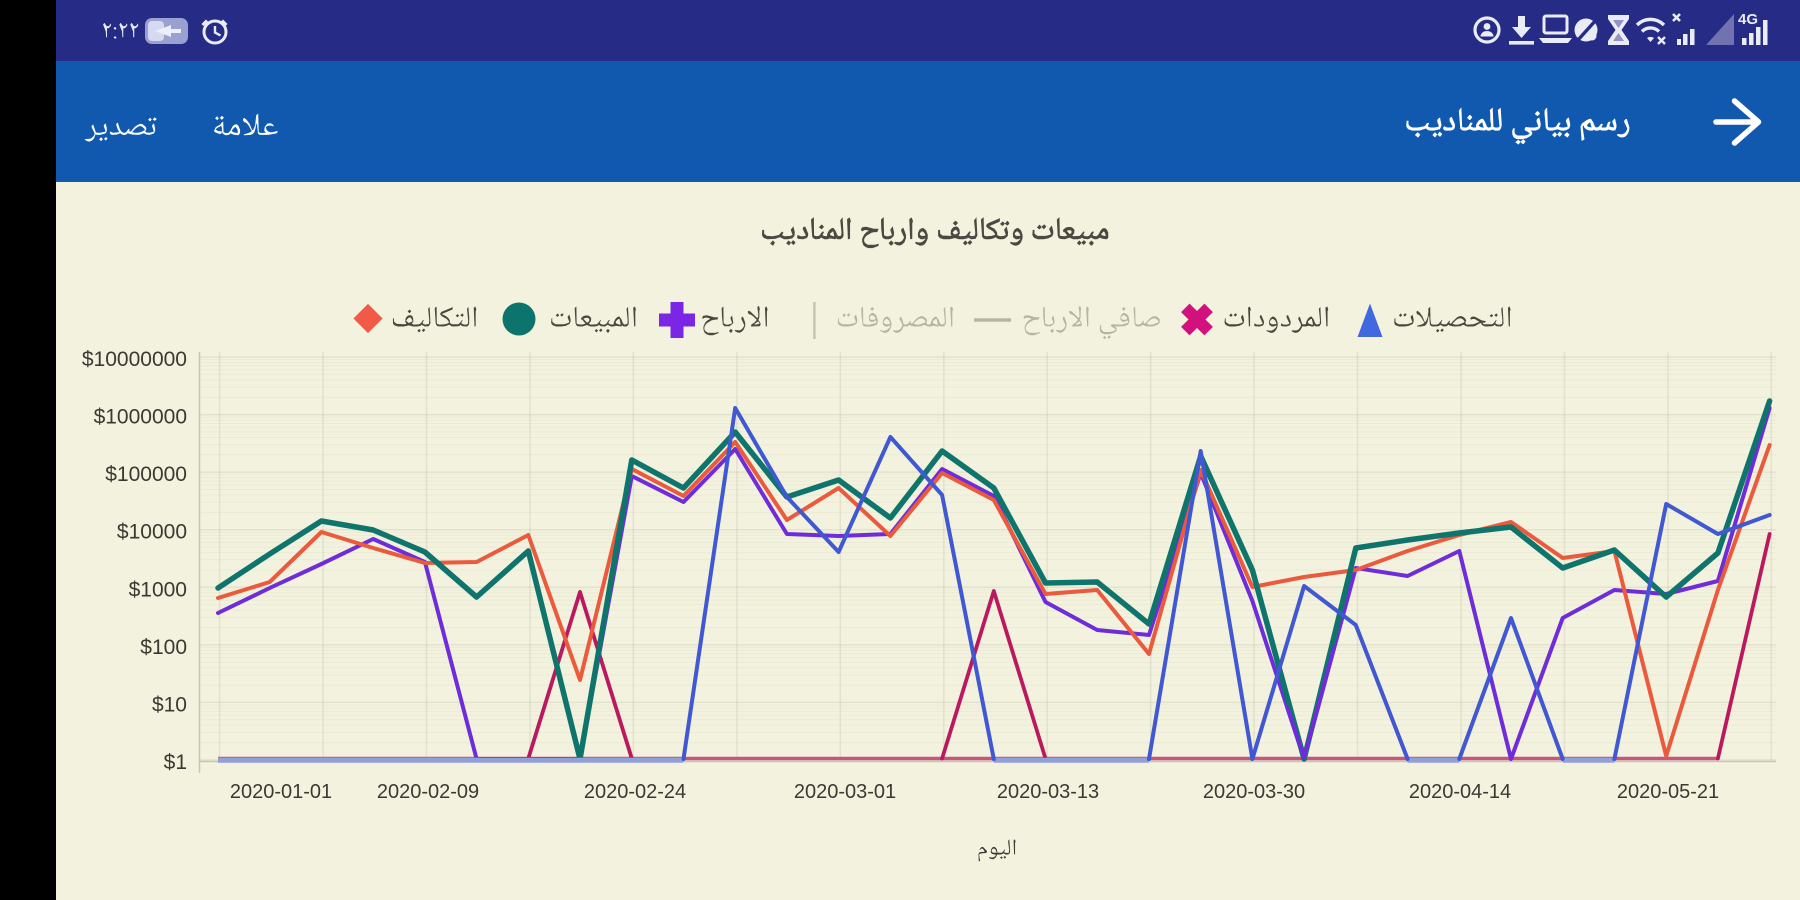  What do you see at coordinates (146, 474) in the screenshot?
I see `svg-text: $100000` at bounding box center [146, 474].